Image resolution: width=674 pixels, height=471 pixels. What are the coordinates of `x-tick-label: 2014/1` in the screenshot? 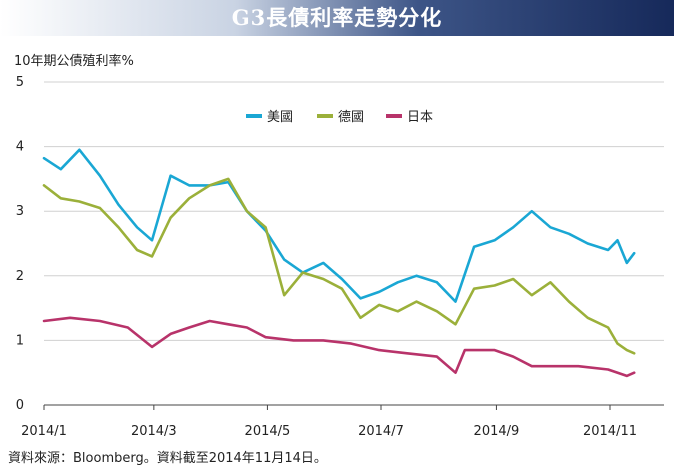 It's located at (44, 431).